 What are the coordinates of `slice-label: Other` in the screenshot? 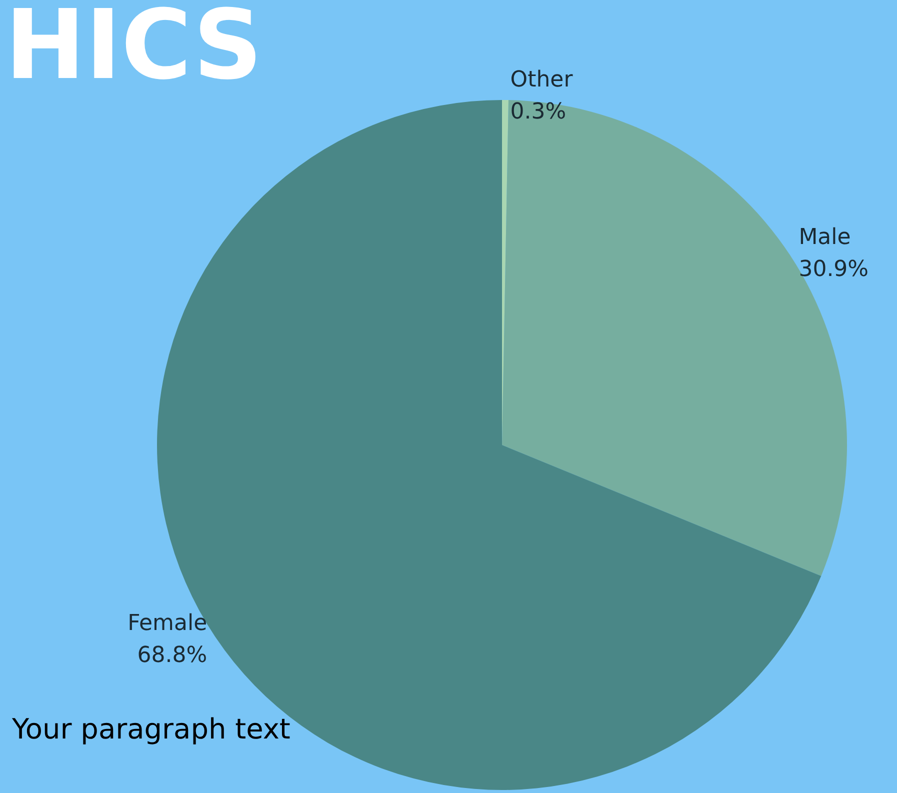 It's located at (542, 80).